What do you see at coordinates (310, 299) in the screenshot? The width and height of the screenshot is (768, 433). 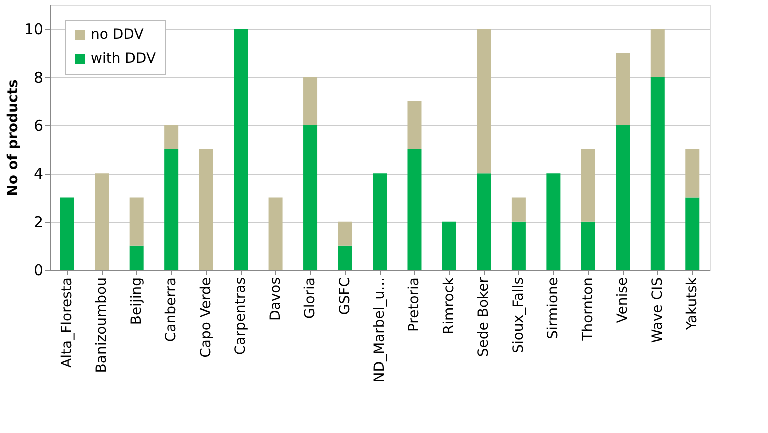 I see `x-tick-label: Gloria` at bounding box center [310, 299].